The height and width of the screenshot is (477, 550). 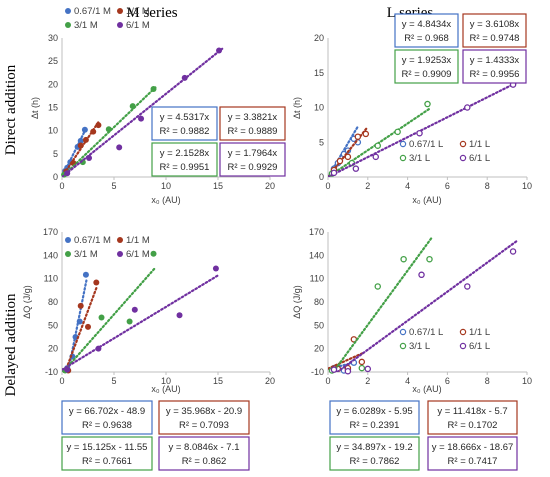 I want to click on direct-addition-heading: Direct addition, so click(x=11, y=109).